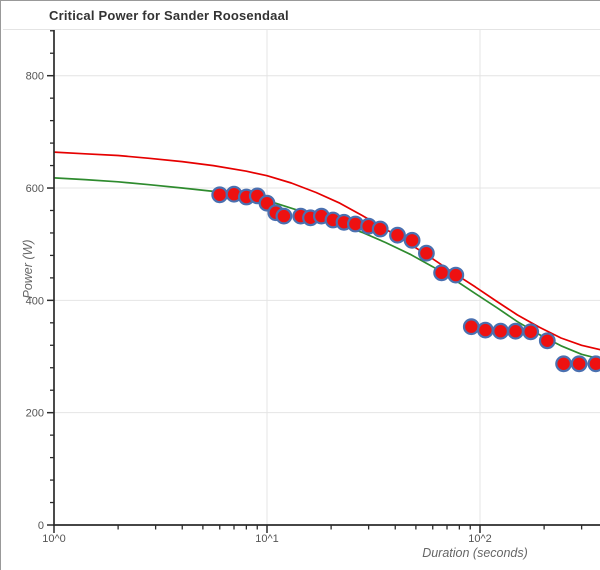 The image size is (600, 570). I want to click on y-tick-label: 600, so click(35, 189).